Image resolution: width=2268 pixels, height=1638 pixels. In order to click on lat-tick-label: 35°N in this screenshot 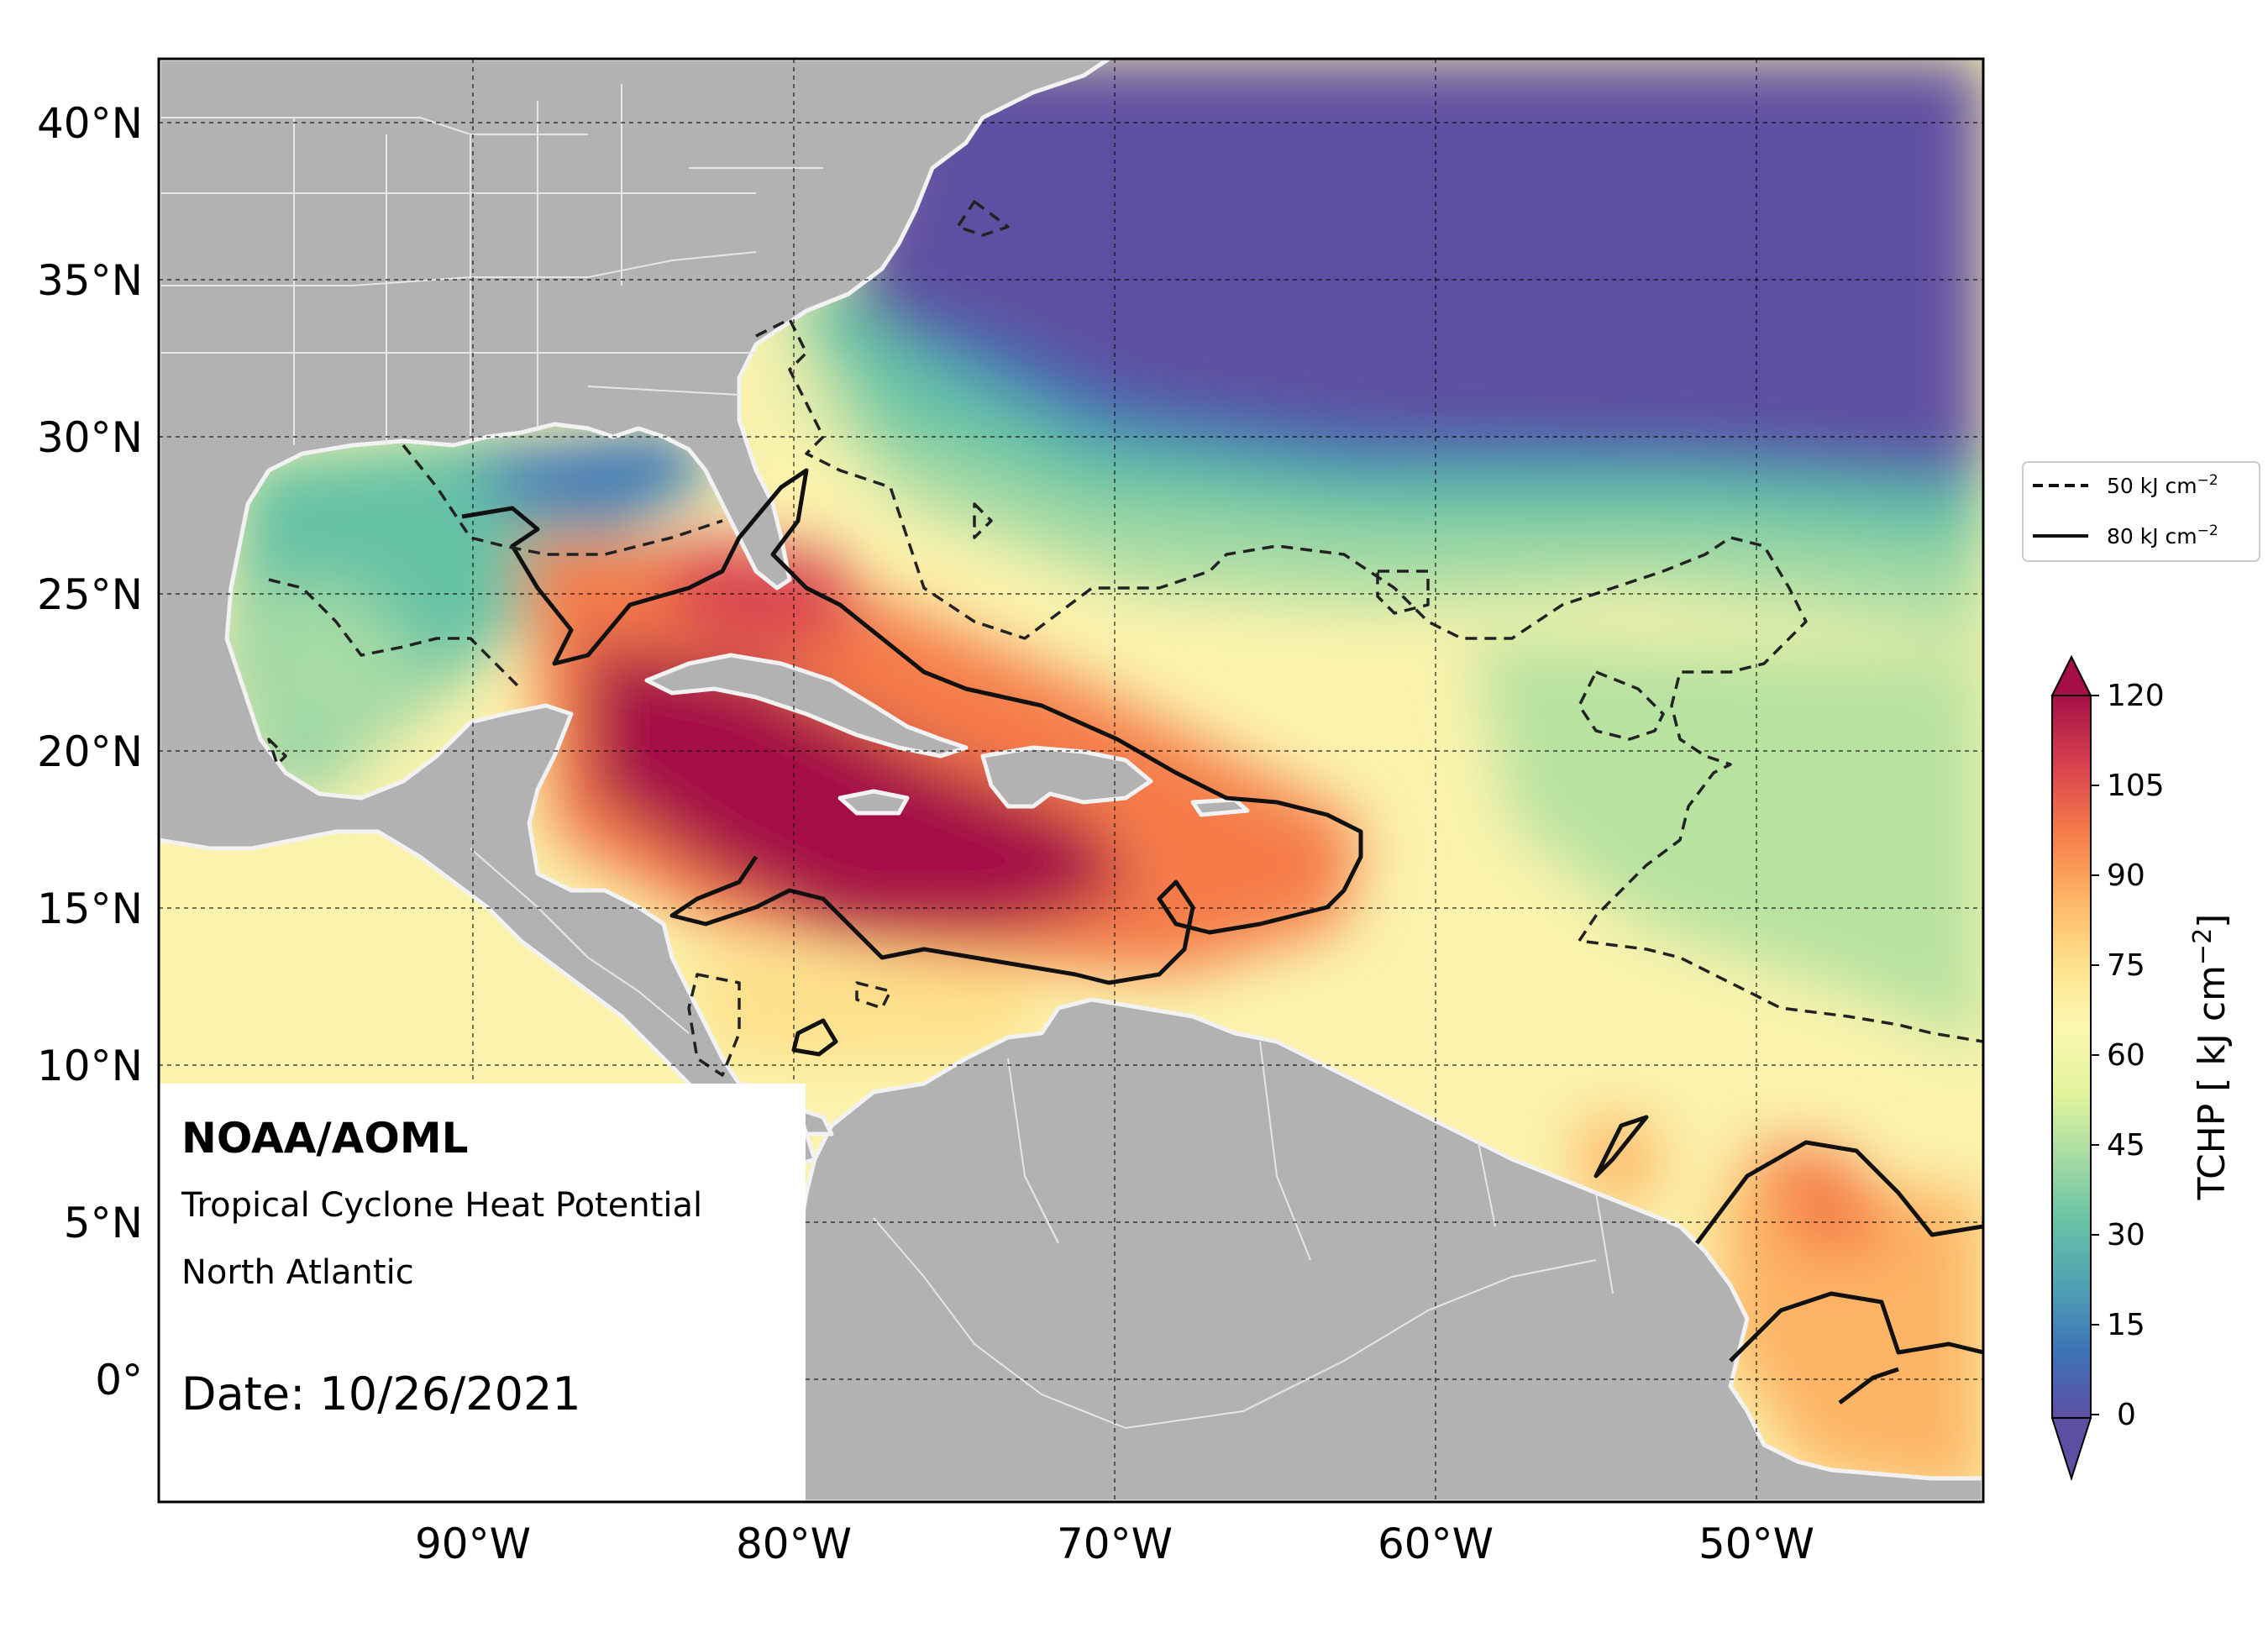, I will do `click(90, 280)`.